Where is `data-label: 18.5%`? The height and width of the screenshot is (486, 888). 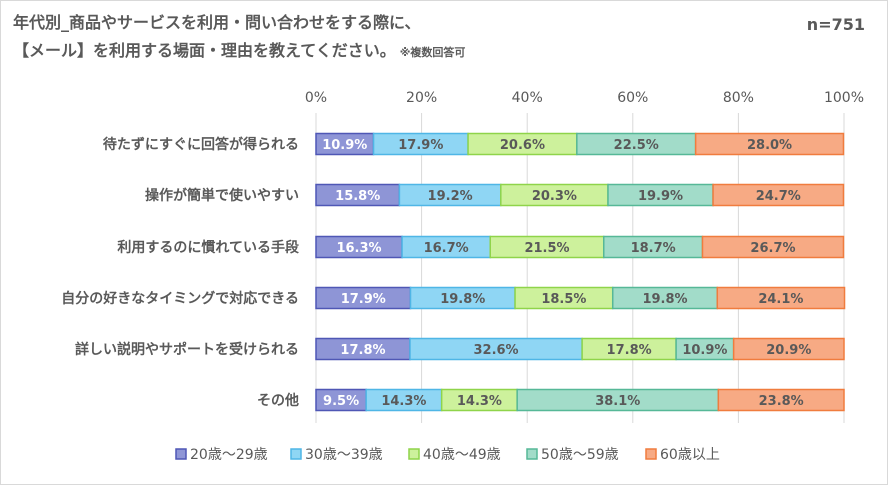 data-label: 18.5% is located at coordinates (563, 299).